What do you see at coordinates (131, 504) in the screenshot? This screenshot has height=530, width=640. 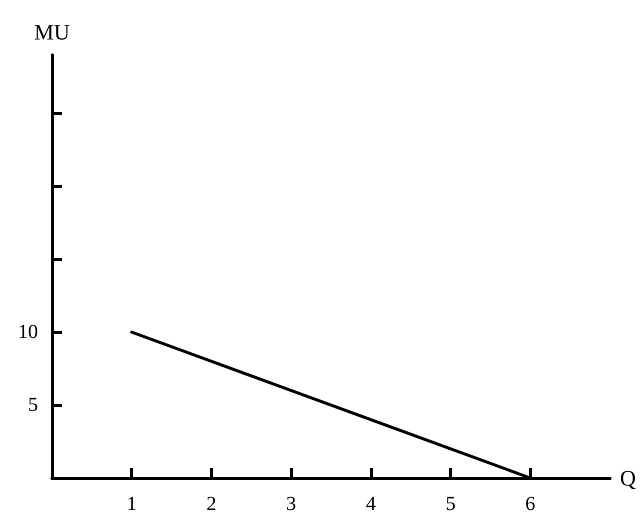 I see `x-tick-label: 1` at bounding box center [131, 504].